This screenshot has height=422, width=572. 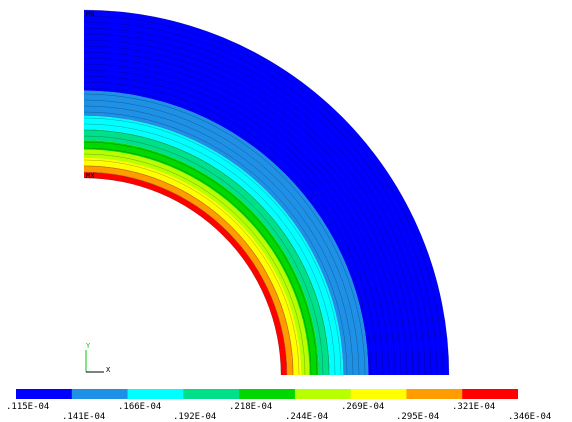 I want to click on legend-label: .115E-04, so click(x=28, y=407).